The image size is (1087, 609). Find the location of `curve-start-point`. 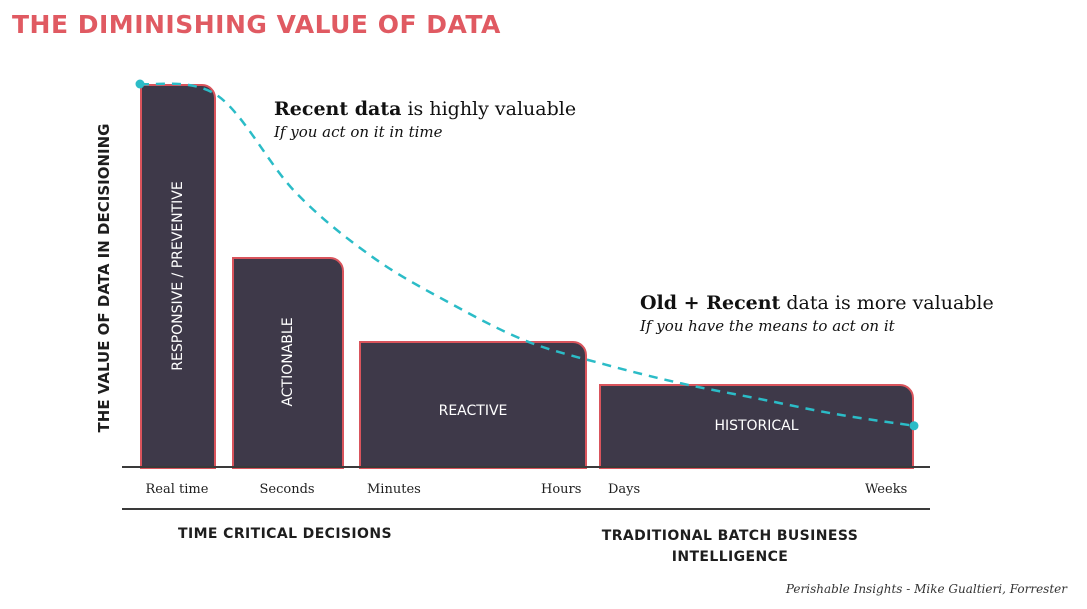

curve-start-point is located at coordinates (140, 84).